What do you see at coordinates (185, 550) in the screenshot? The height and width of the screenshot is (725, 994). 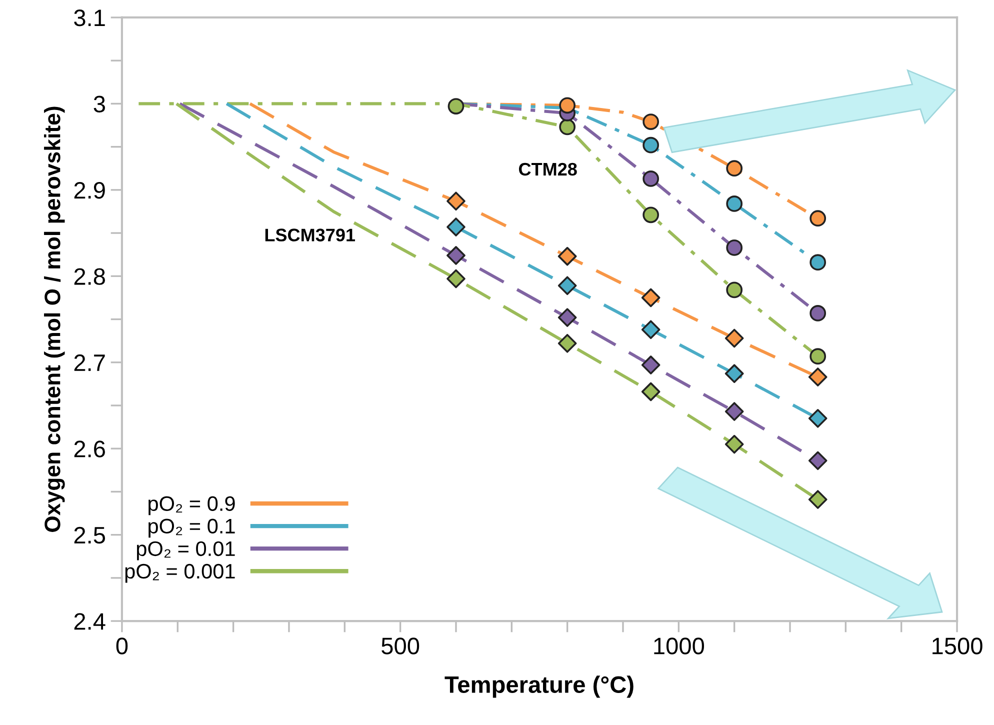 I see `legend-label: pO₂ = 0.01` at bounding box center [185, 550].